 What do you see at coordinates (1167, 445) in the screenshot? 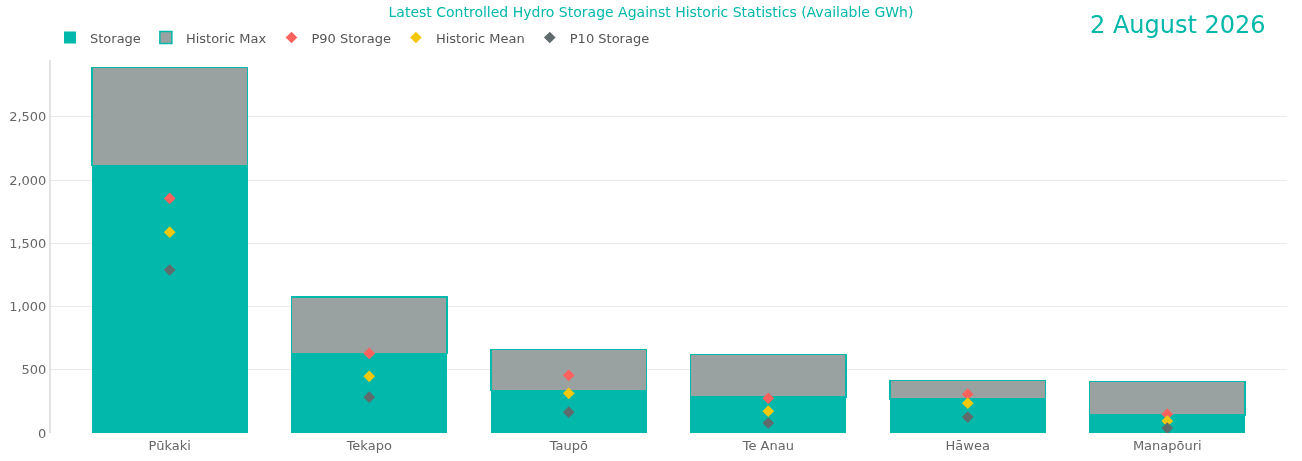
I see `x-tick-label: Manapōuri` at bounding box center [1167, 445].